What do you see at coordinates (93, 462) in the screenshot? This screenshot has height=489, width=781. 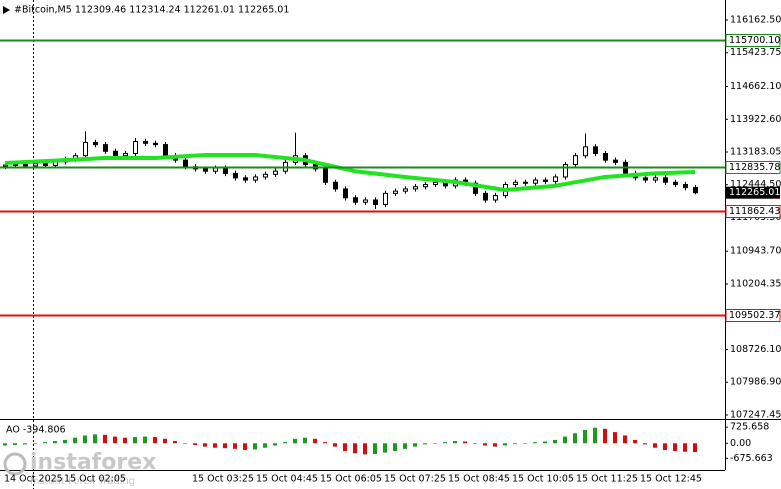 I see `logo-name: instaforex` at bounding box center [93, 462].